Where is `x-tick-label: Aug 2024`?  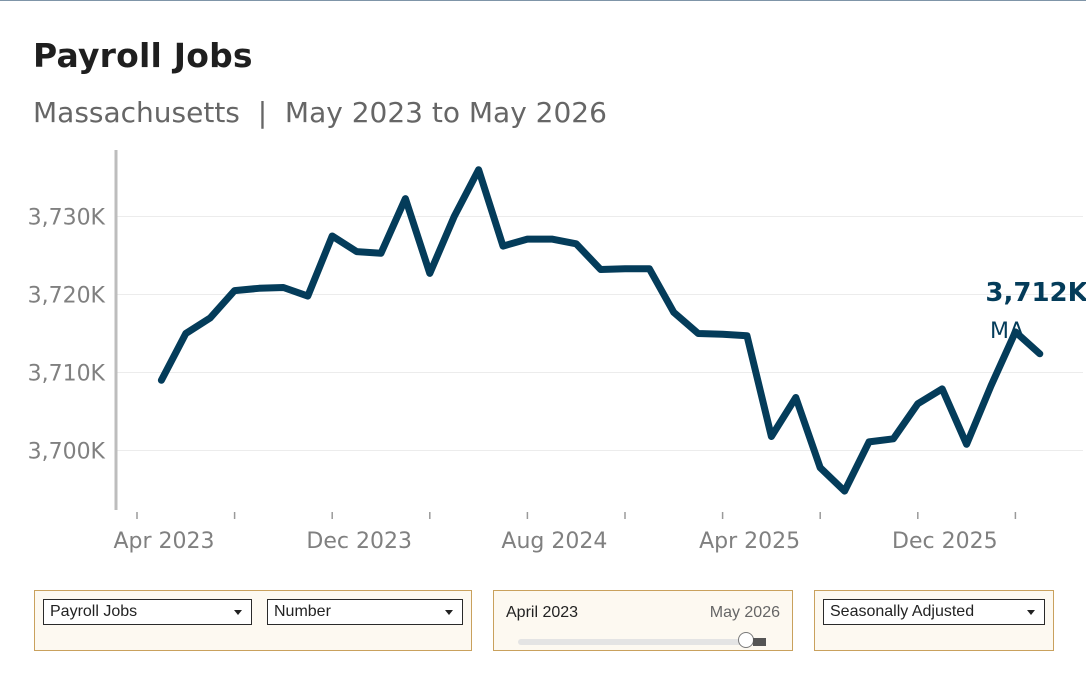 x-tick-label: Aug 2024 is located at coordinates (554, 541).